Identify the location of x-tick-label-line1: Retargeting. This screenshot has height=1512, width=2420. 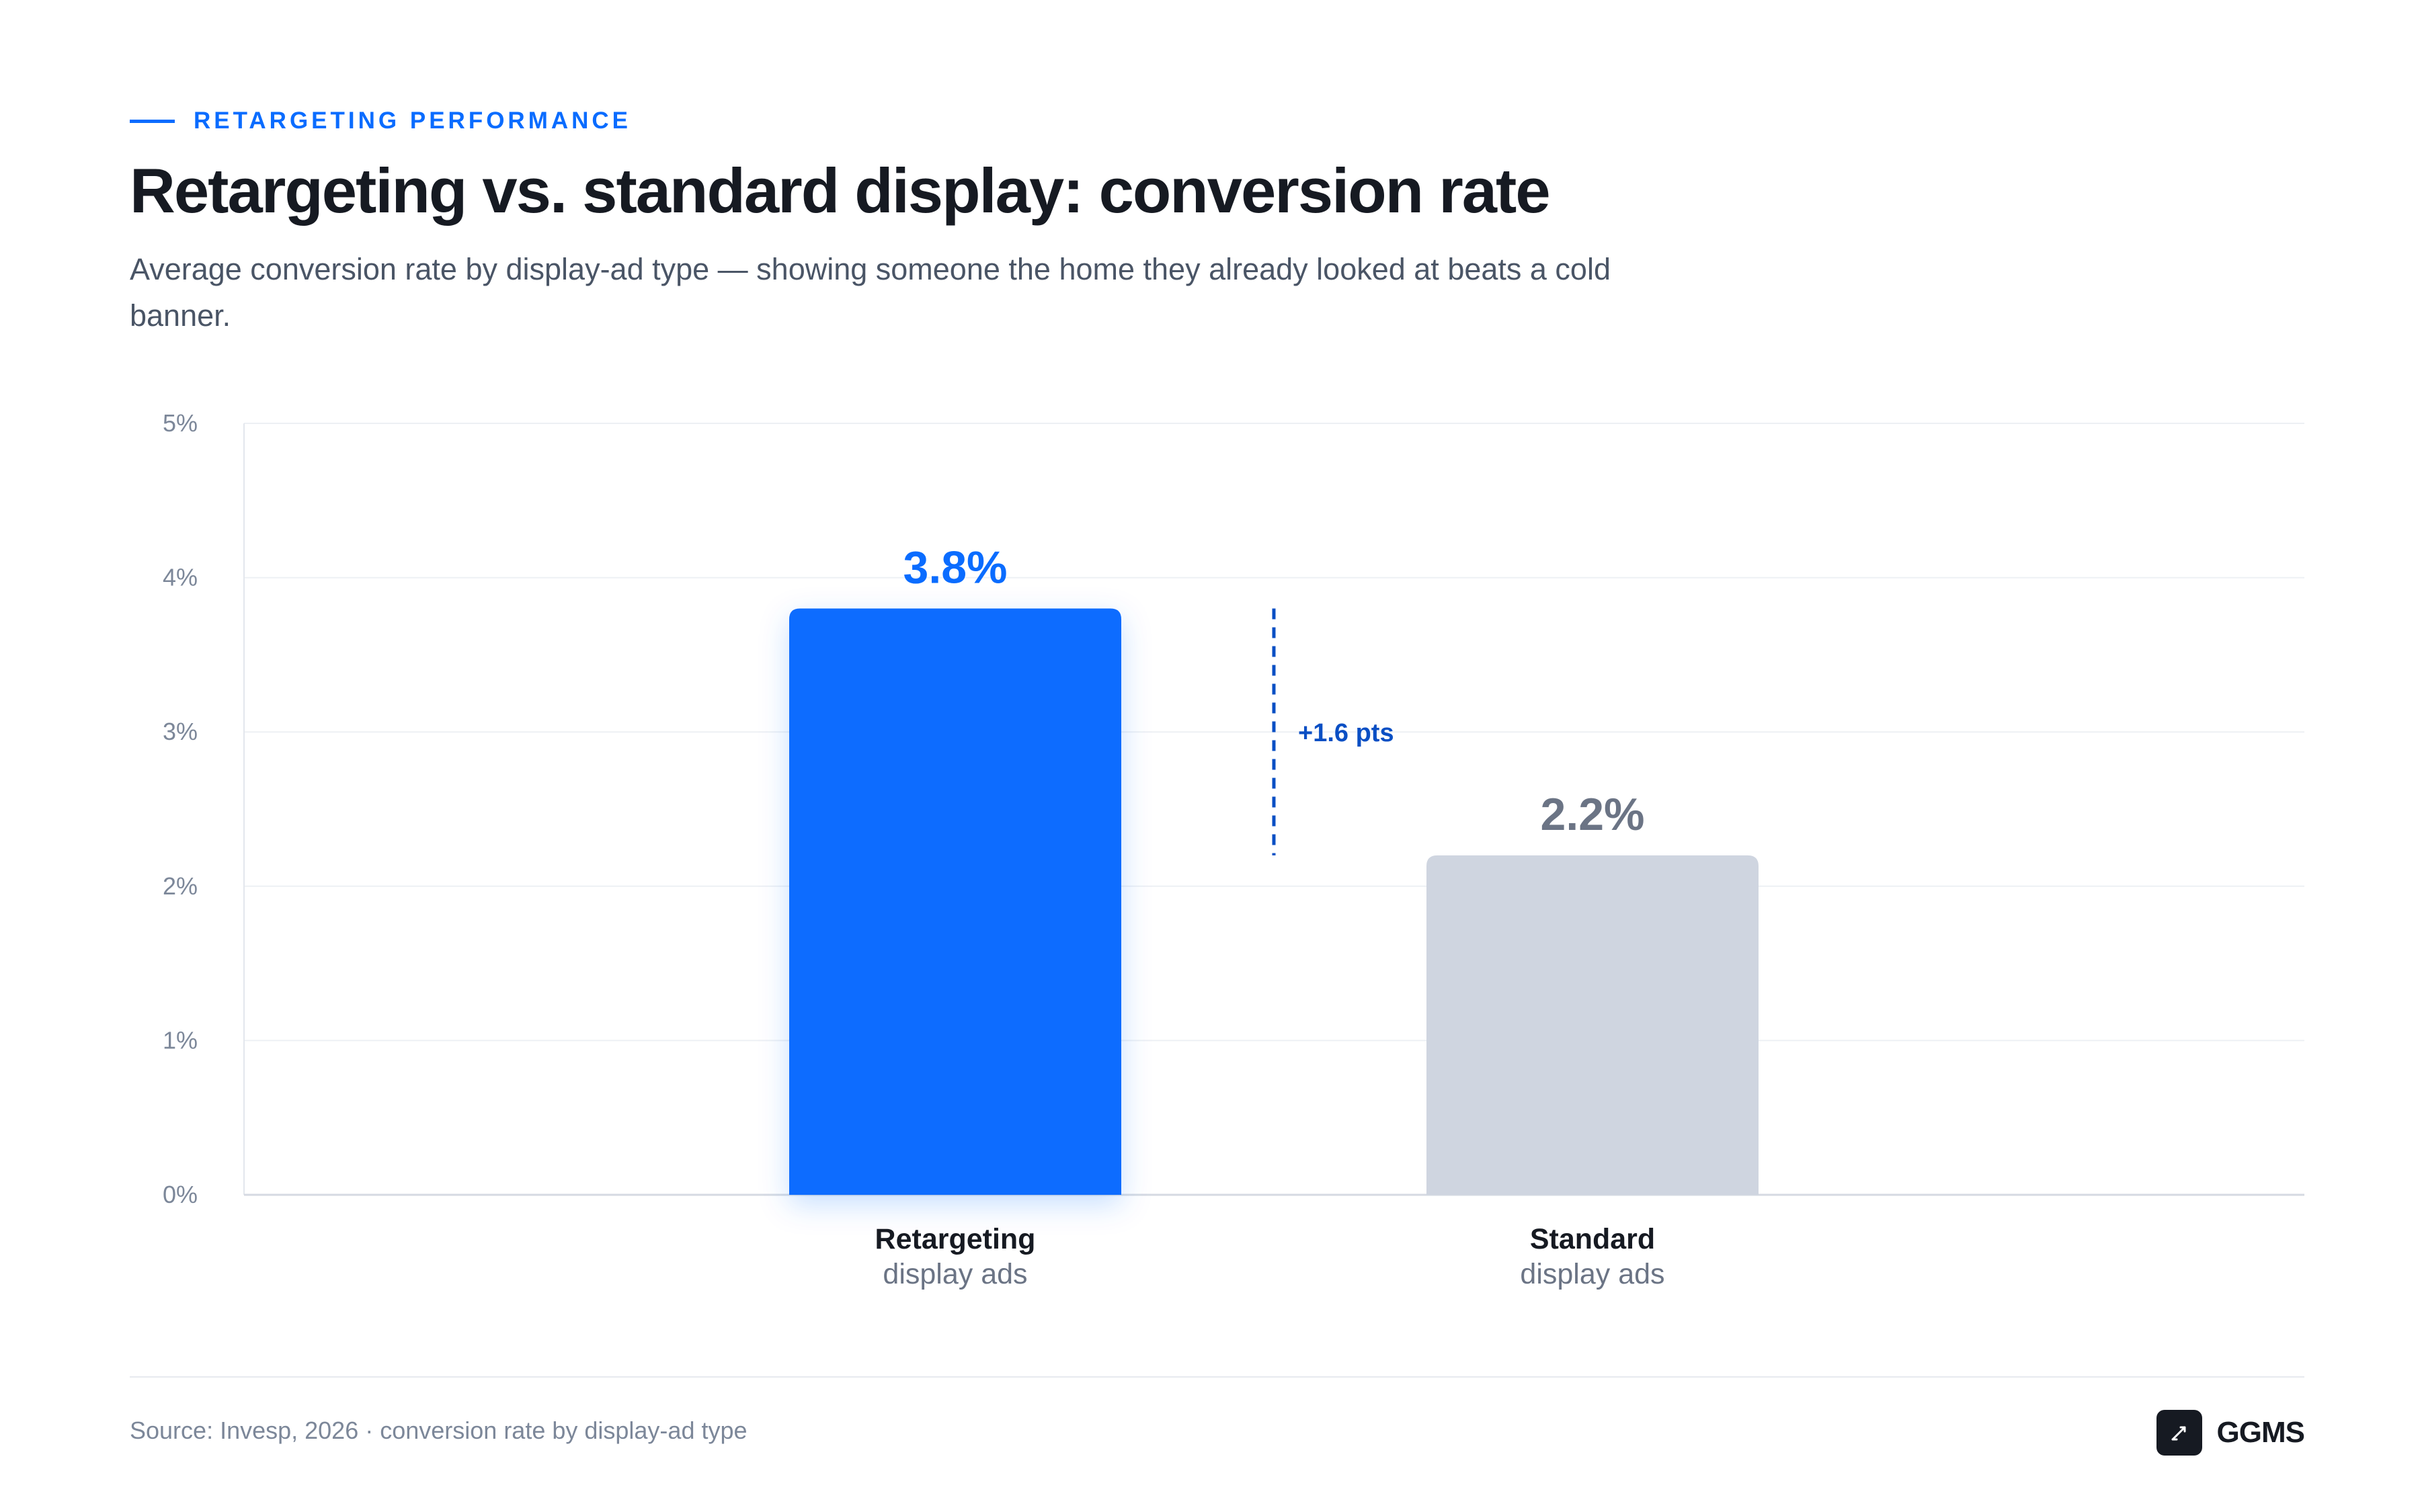
(956, 1239).